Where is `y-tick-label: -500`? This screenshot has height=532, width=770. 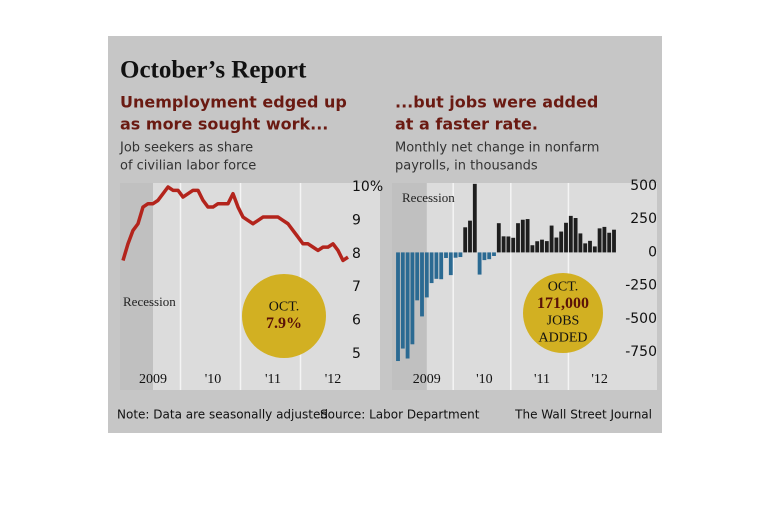 y-tick-label: -500 is located at coordinates (641, 319).